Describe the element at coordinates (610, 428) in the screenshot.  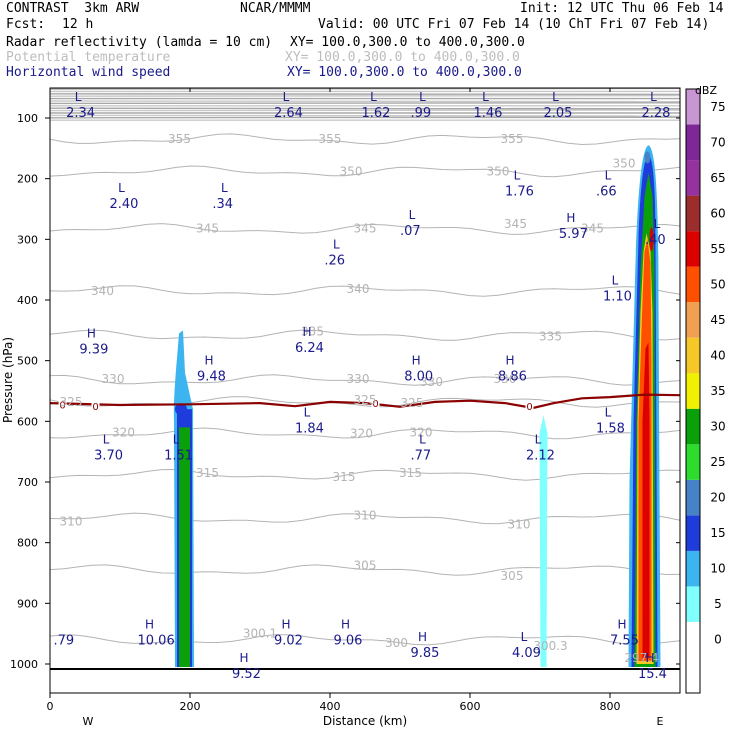
I see `wind-extremum-value: 1.58` at that location.